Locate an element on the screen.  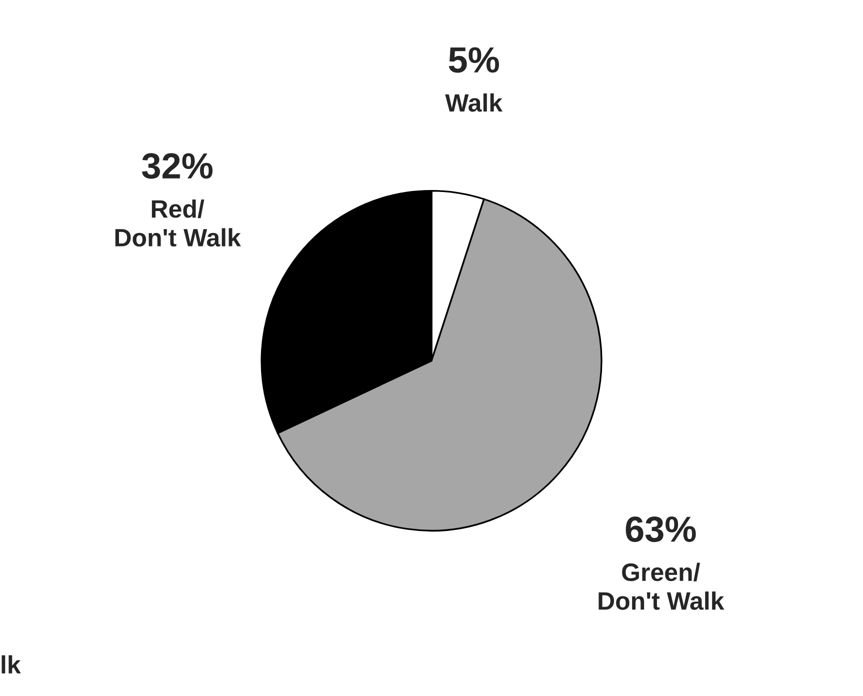
slice-label: Walk is located at coordinates (474, 102).